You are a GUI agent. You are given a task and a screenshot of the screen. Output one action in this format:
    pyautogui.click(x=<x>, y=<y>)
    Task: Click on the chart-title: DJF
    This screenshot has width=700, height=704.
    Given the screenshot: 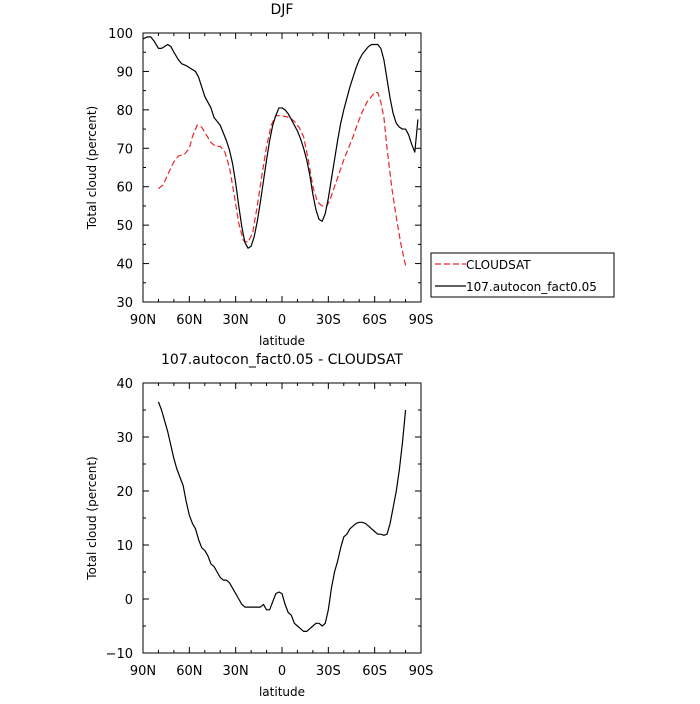 What is the action you would take?
    pyautogui.click(x=282, y=10)
    